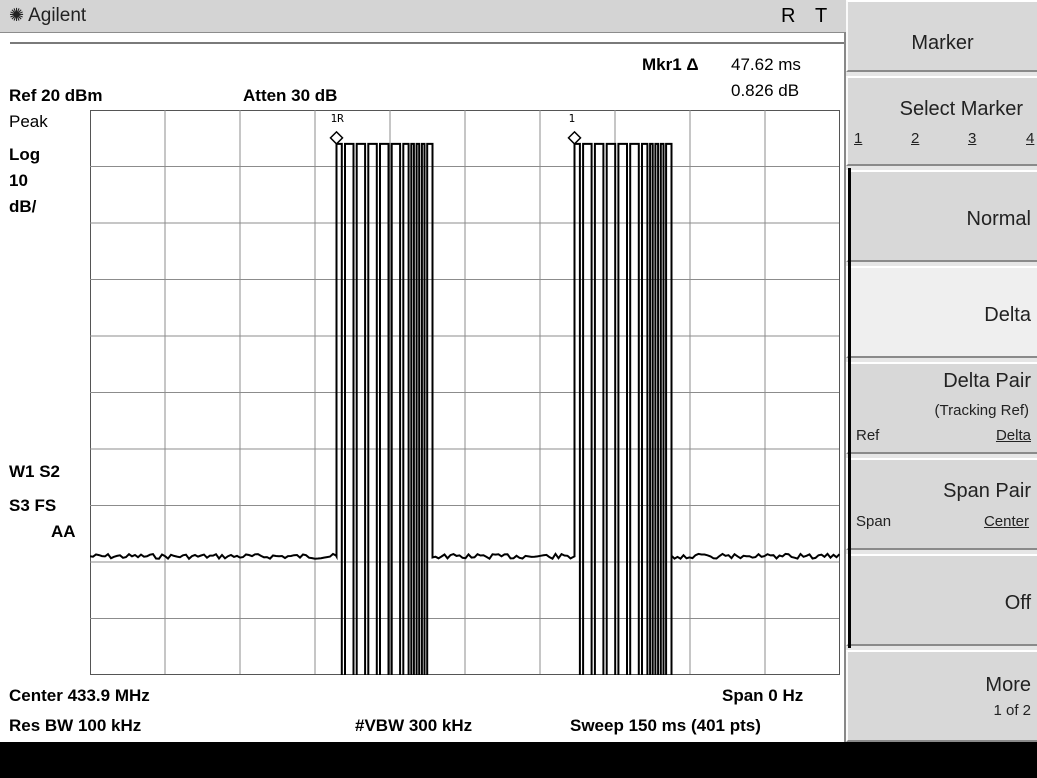 The width and height of the screenshot is (1037, 778). What do you see at coordinates (338, 118) in the screenshot?
I see `marker-label: 1R` at bounding box center [338, 118].